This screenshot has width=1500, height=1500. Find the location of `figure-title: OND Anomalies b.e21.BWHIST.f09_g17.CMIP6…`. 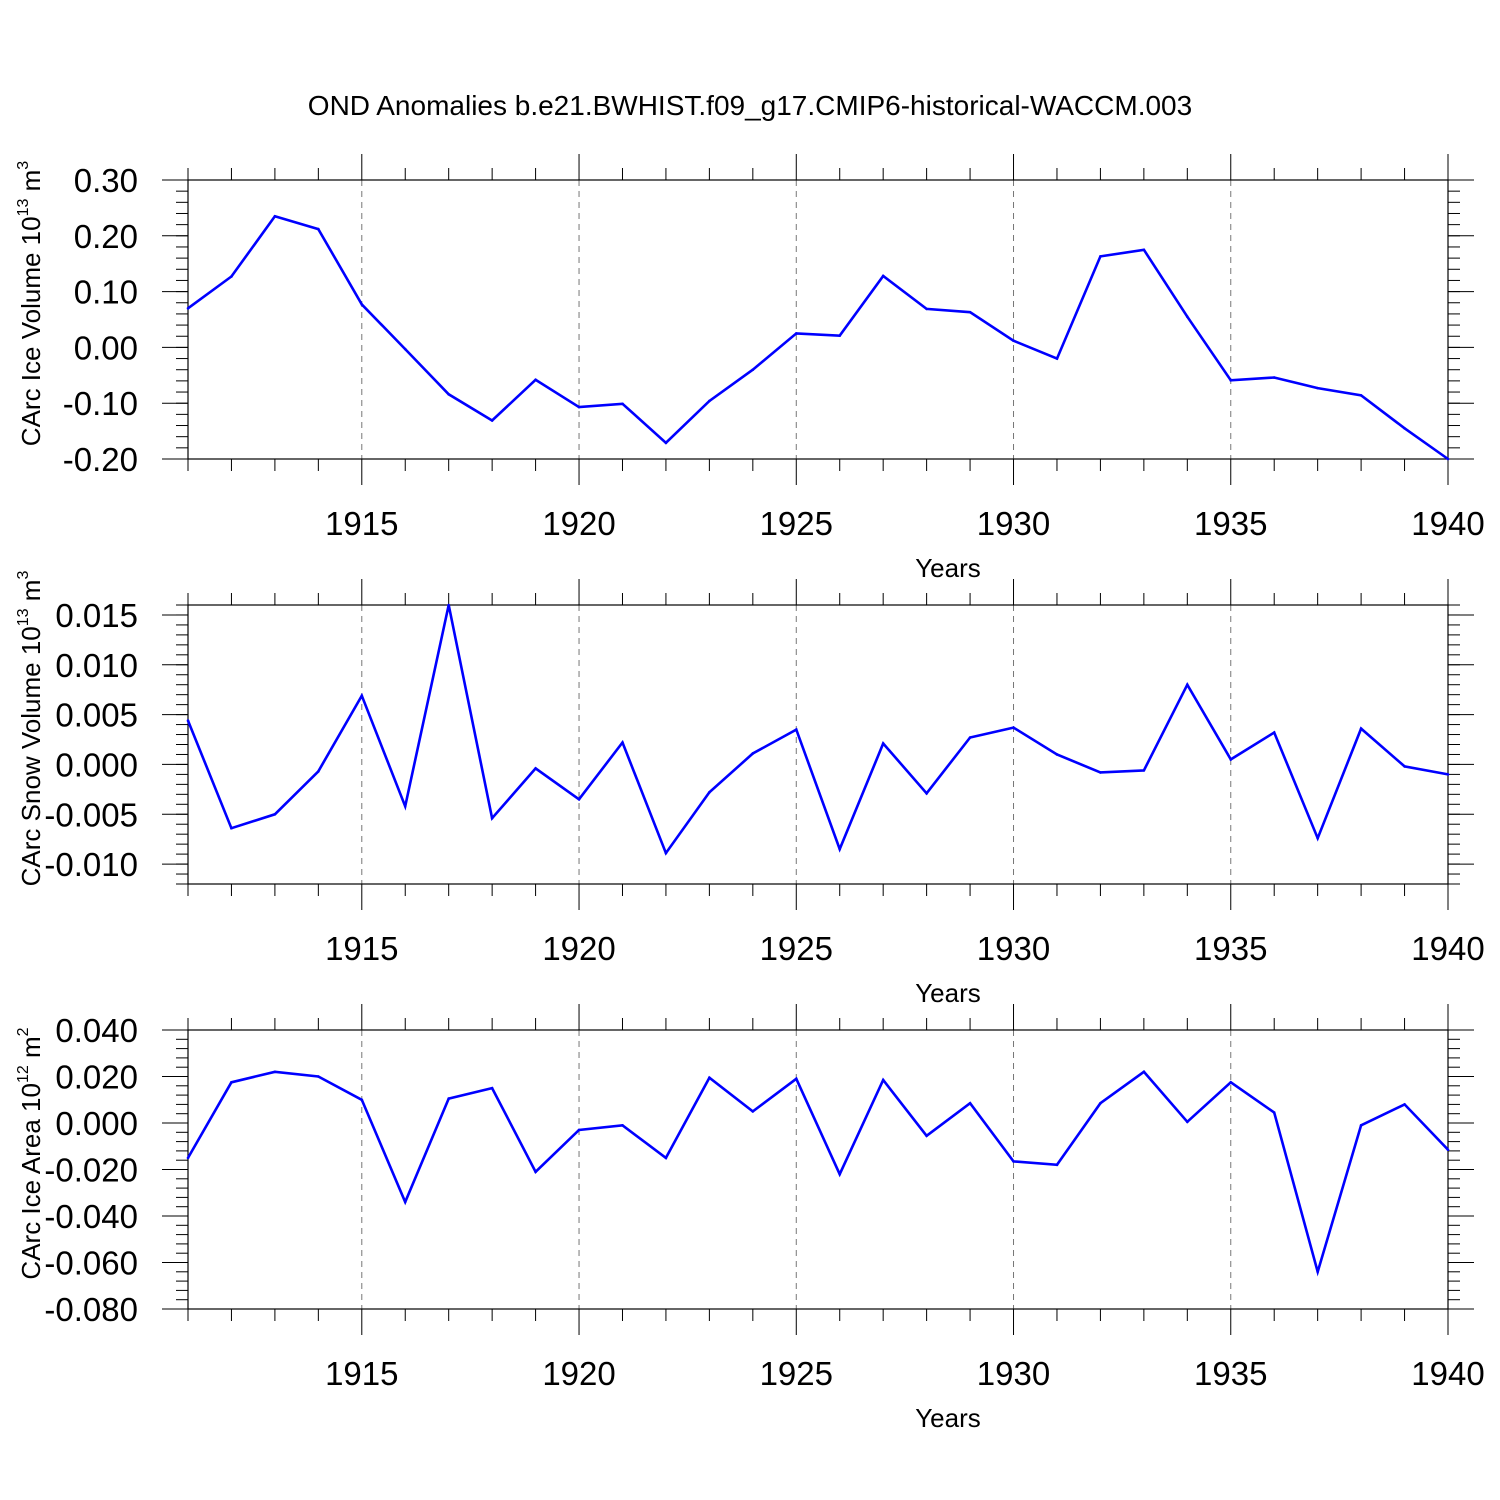

figure-title: OND Anomalies b.e21.BWHIST.f09_g17.CMIP6… is located at coordinates (750, 105).